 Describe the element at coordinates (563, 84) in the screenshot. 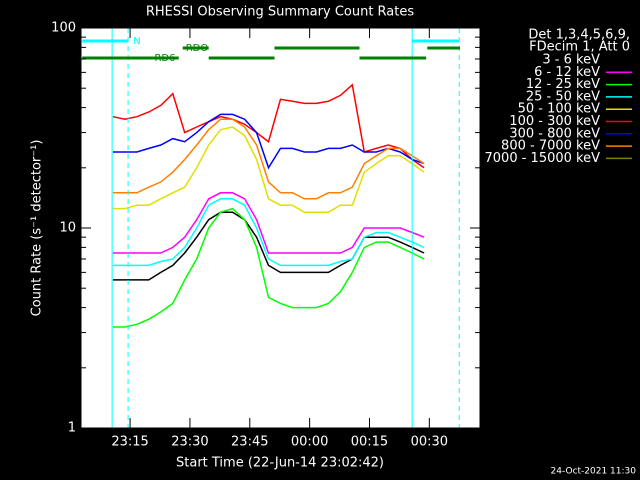

I see `legend-label: 12 - 25 keV` at that location.